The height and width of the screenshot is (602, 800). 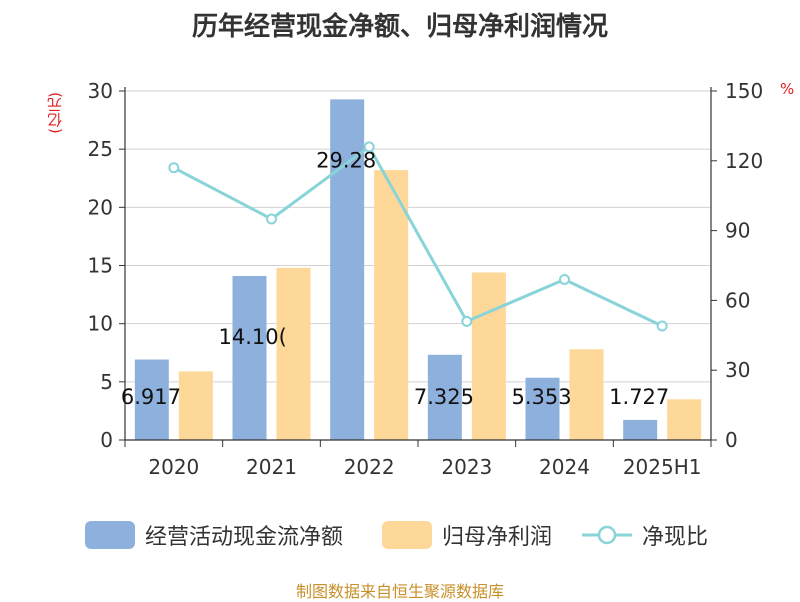 What do you see at coordinates (399, 591) in the screenshot?
I see `source-footer: 制图数据来自恒生聚源数据库` at bounding box center [399, 591].